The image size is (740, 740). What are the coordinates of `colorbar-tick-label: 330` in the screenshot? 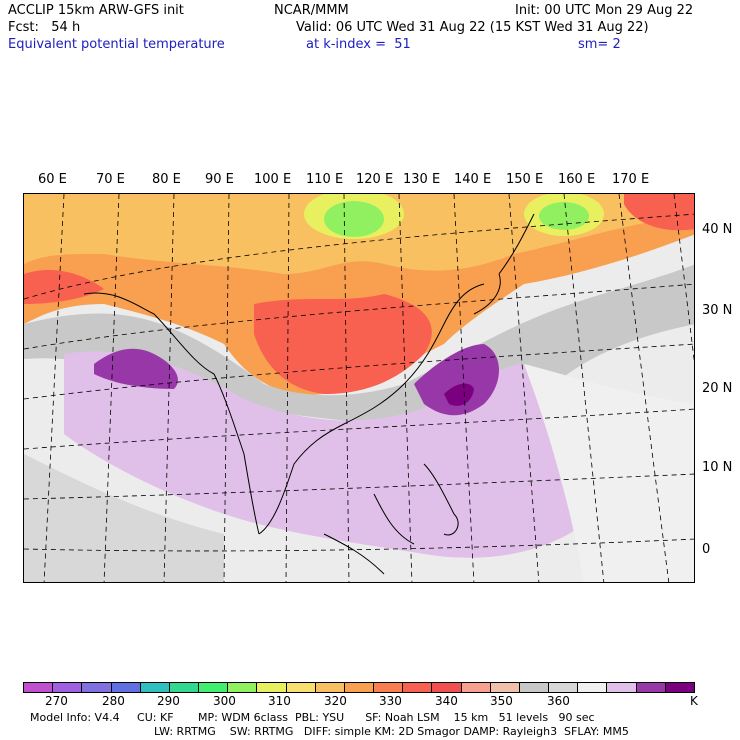 It's located at (390, 701).